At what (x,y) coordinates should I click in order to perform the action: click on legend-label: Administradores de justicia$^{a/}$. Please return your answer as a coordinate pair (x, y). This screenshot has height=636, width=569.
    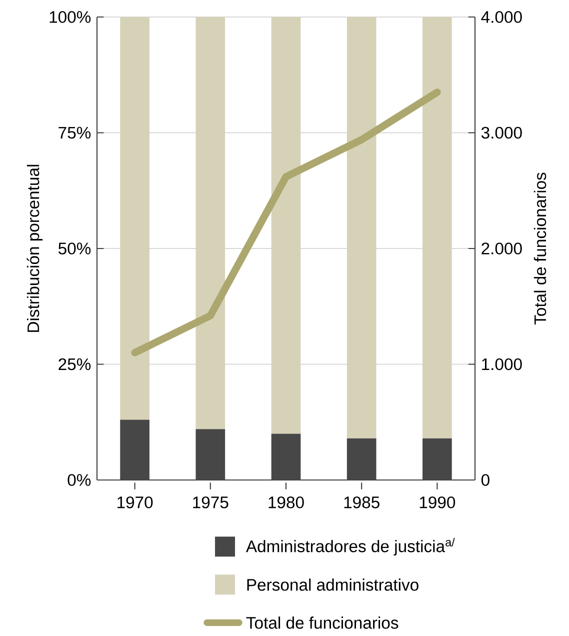
    Looking at the image, I should click on (350, 547).